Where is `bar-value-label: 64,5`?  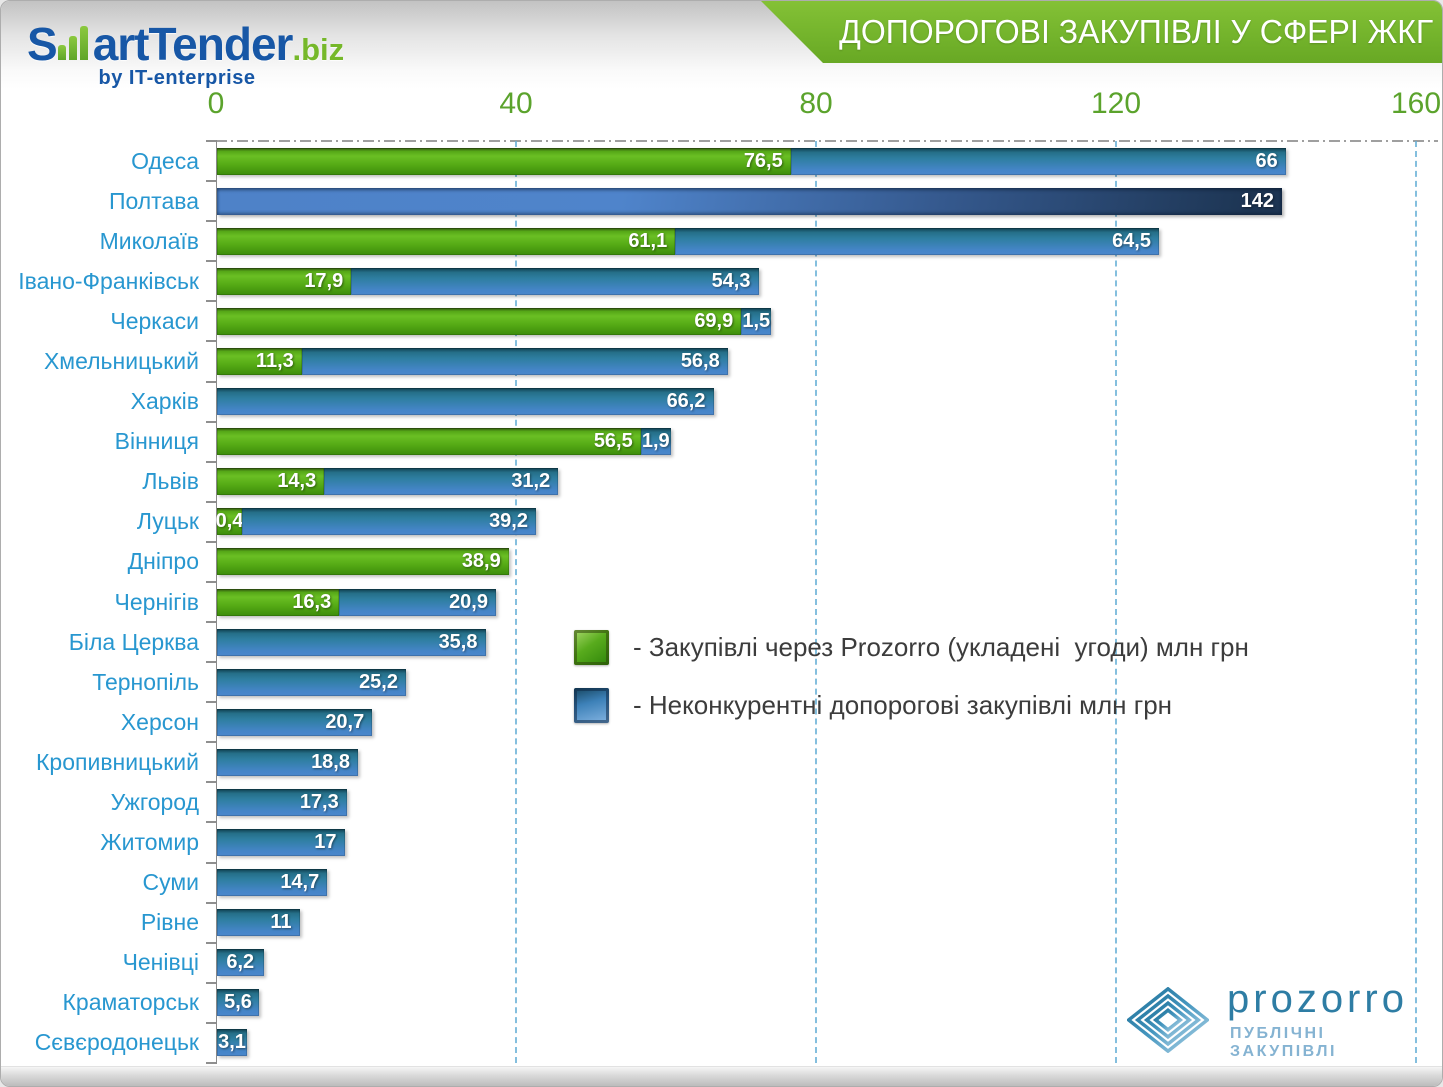 bar-value-label: 64,5 is located at coordinates (1131, 240).